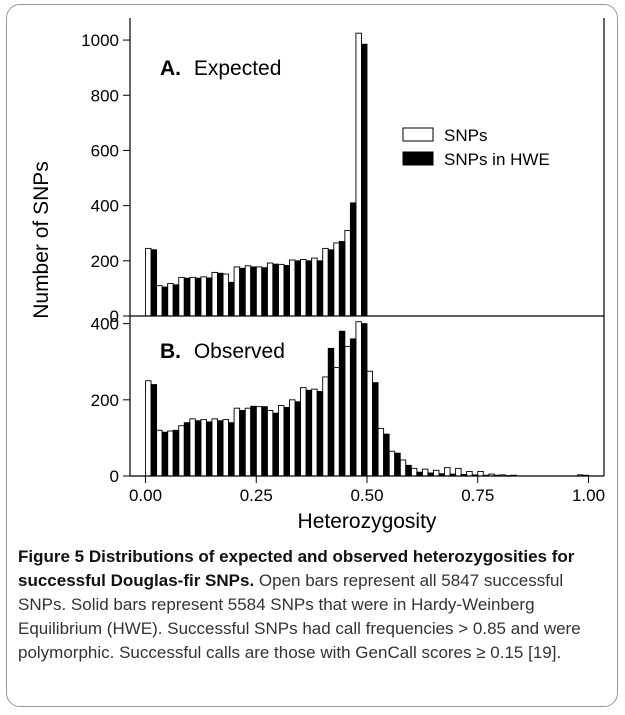  I want to click on legend-swatch-hwe, so click(418, 158).